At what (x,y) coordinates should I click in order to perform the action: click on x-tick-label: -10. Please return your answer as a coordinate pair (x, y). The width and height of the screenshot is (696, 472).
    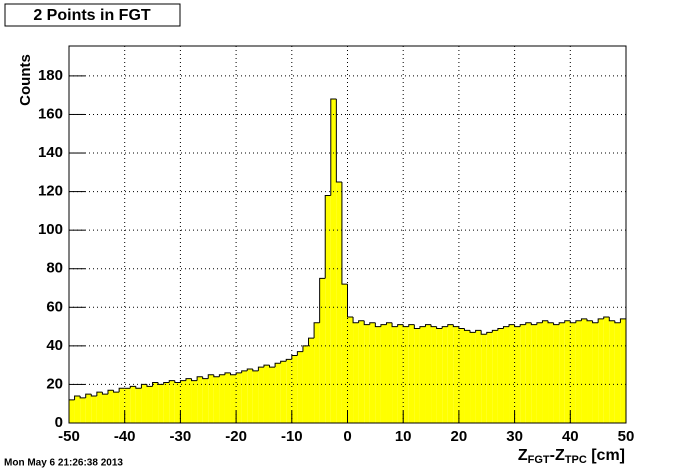
    Looking at the image, I should click on (292, 436).